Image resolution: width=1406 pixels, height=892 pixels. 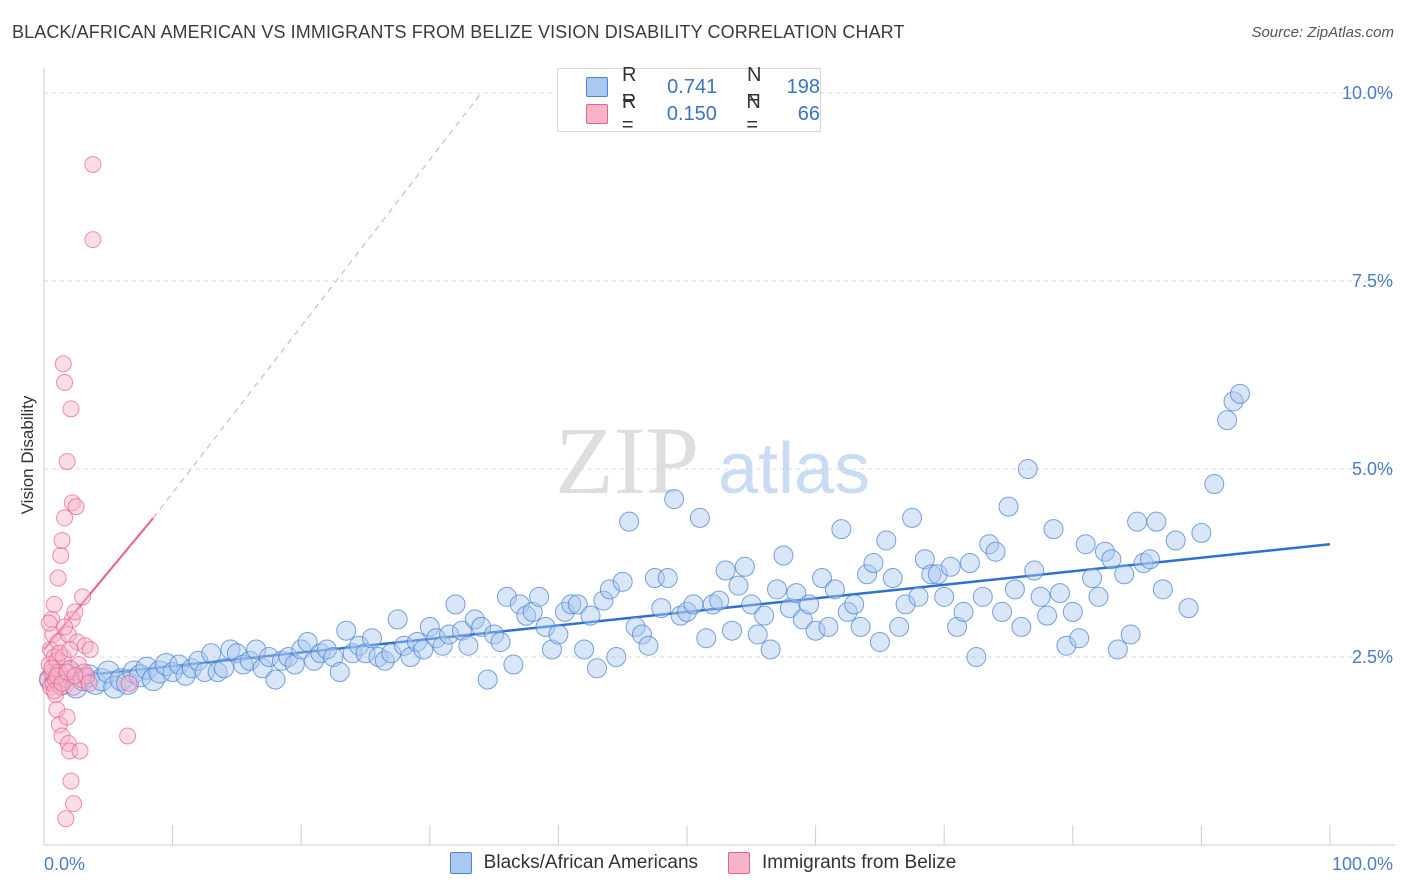 What do you see at coordinates (1322, 32) in the screenshot?
I see `source-label: Source: ZipAtlas.com` at bounding box center [1322, 32].